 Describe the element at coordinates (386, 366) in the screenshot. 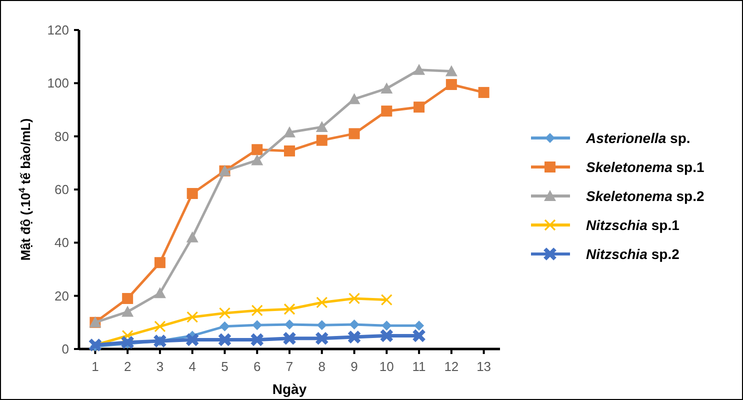

I see `x-tick-label: 10` at that location.